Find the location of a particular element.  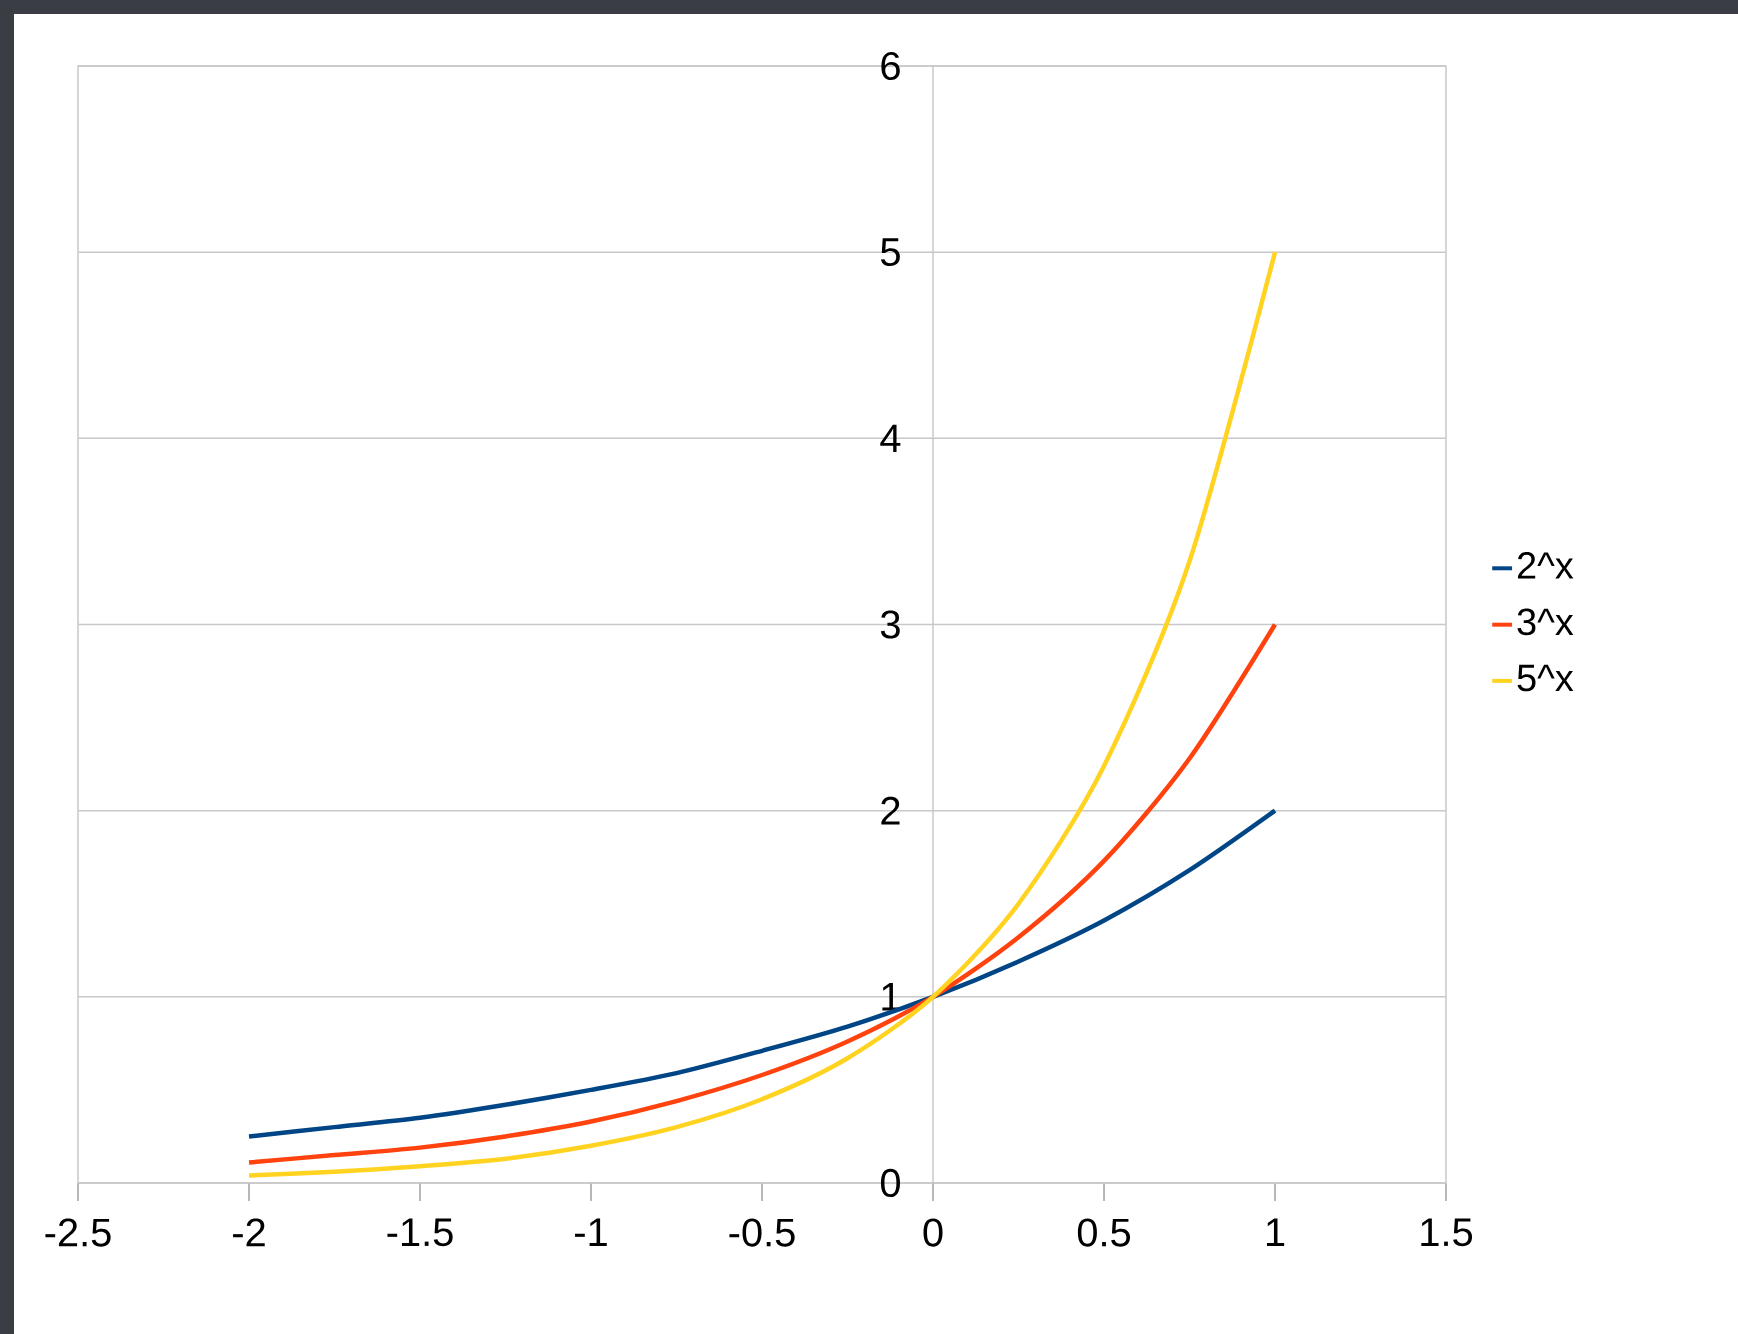

x-tick-label: 1.5 is located at coordinates (1447, 1232).